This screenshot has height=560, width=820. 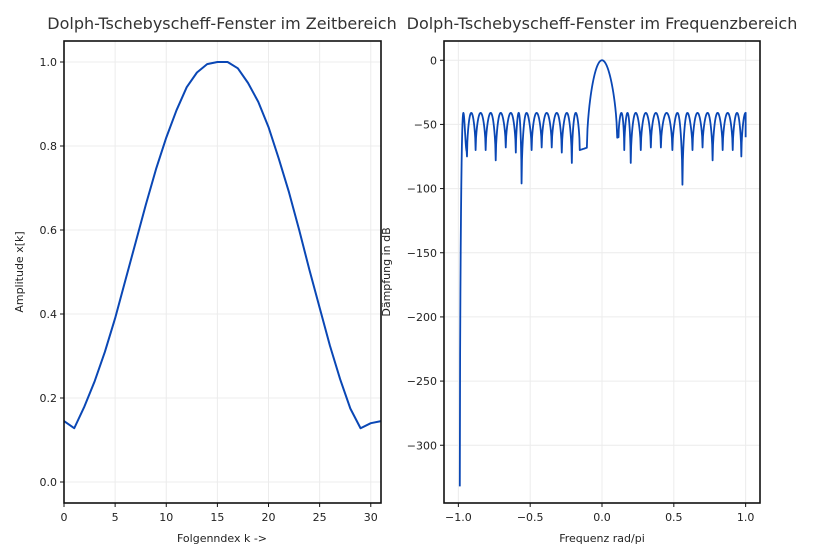 I want to click on time-domain-ylabel: Amplitude x[k], so click(x=19, y=271).